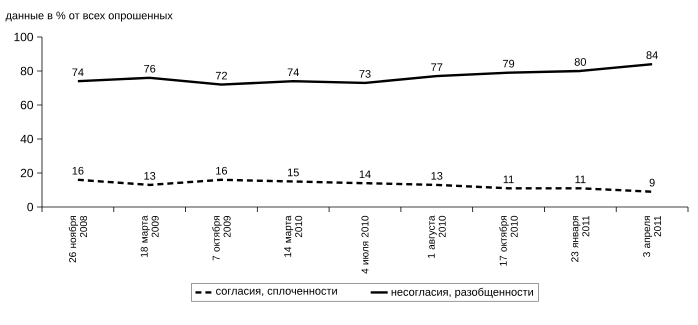 The width and height of the screenshot is (698, 325). I want to click on x-tick-label: 1 августа 2010, so click(437, 236).